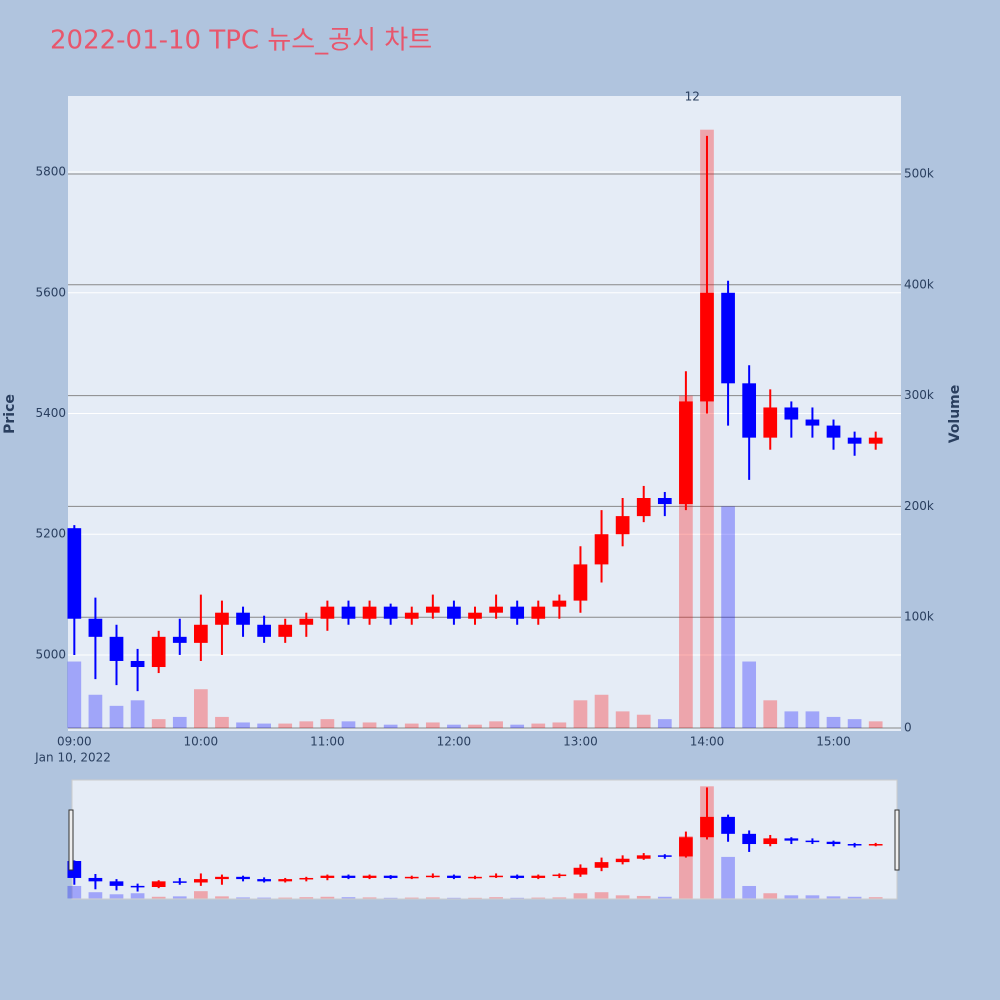 The image size is (1000, 1000). What do you see at coordinates (908, 728) in the screenshot?
I see `y2-tick-label: 0` at bounding box center [908, 728].